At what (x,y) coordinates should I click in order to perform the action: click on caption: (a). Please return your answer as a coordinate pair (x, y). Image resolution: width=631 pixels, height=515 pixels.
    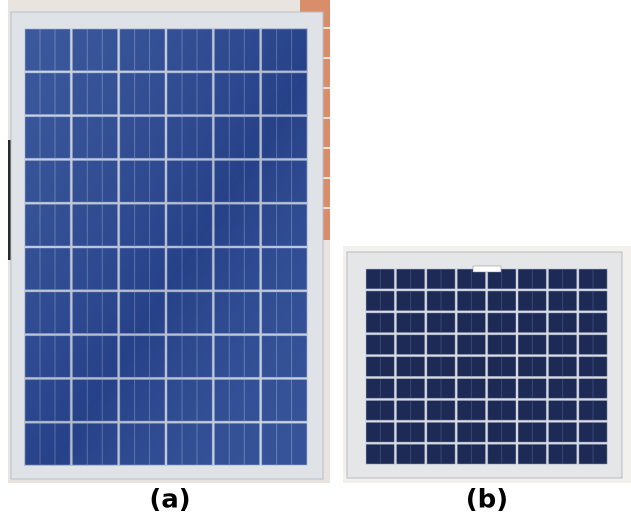
    Looking at the image, I should click on (169, 500).